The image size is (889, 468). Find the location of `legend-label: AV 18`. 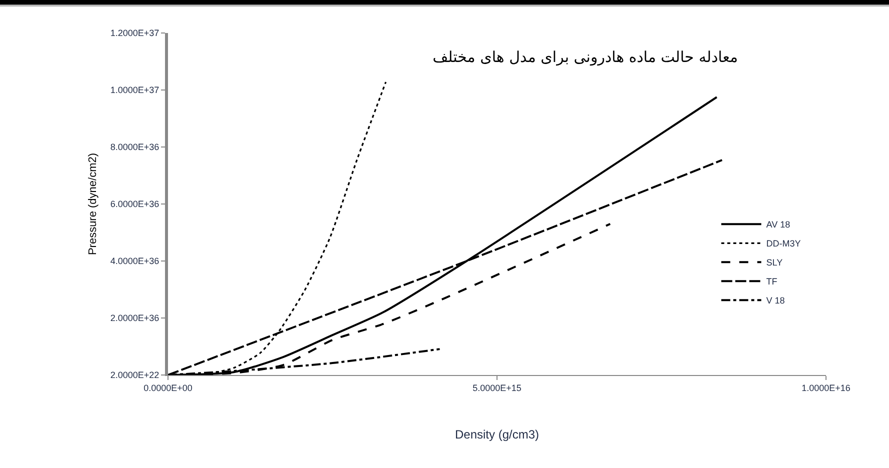

legend-label: AV 18 is located at coordinates (778, 225).